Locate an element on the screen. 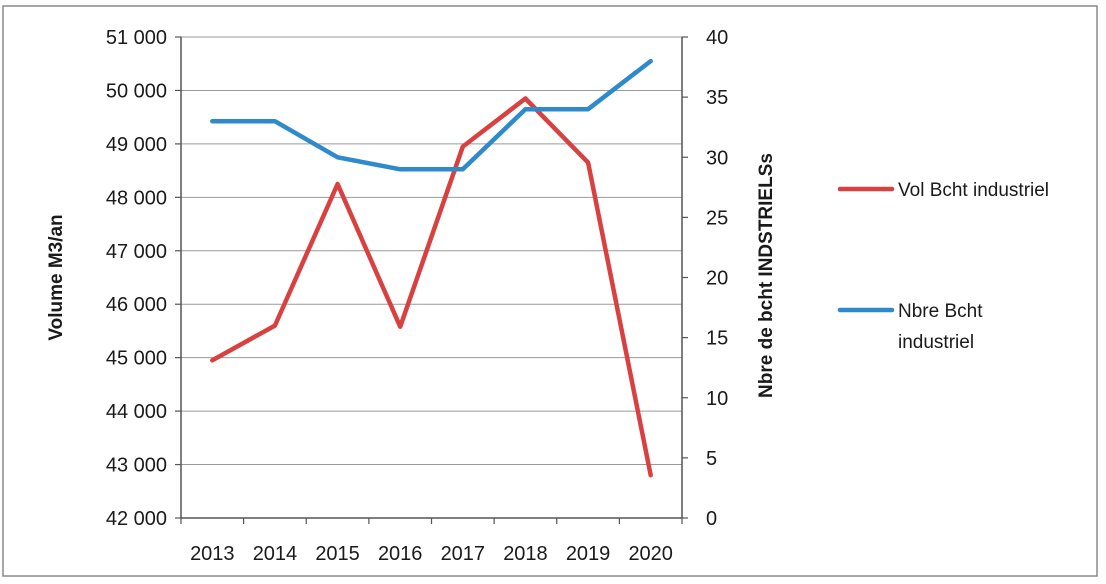 The height and width of the screenshot is (584, 1106). y-left-tick-label: 50 000 is located at coordinates (136, 91).